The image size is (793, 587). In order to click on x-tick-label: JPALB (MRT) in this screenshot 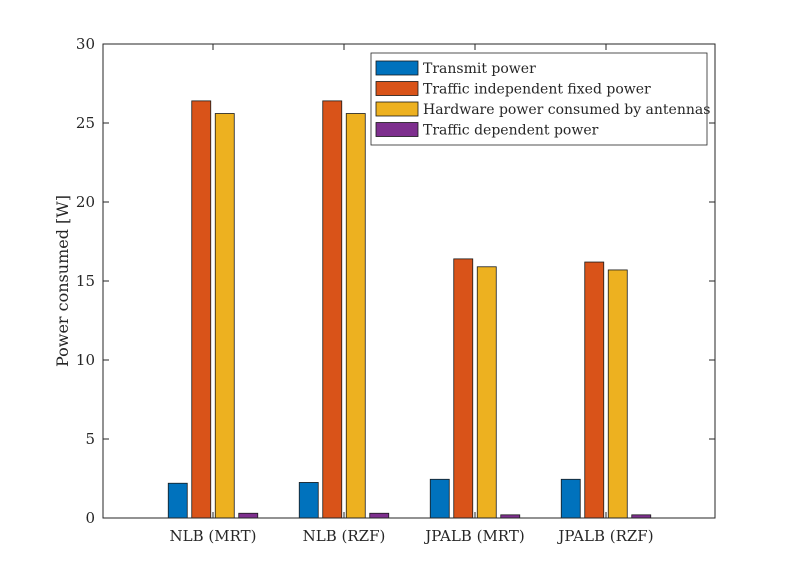, I will do `click(473, 536)`.